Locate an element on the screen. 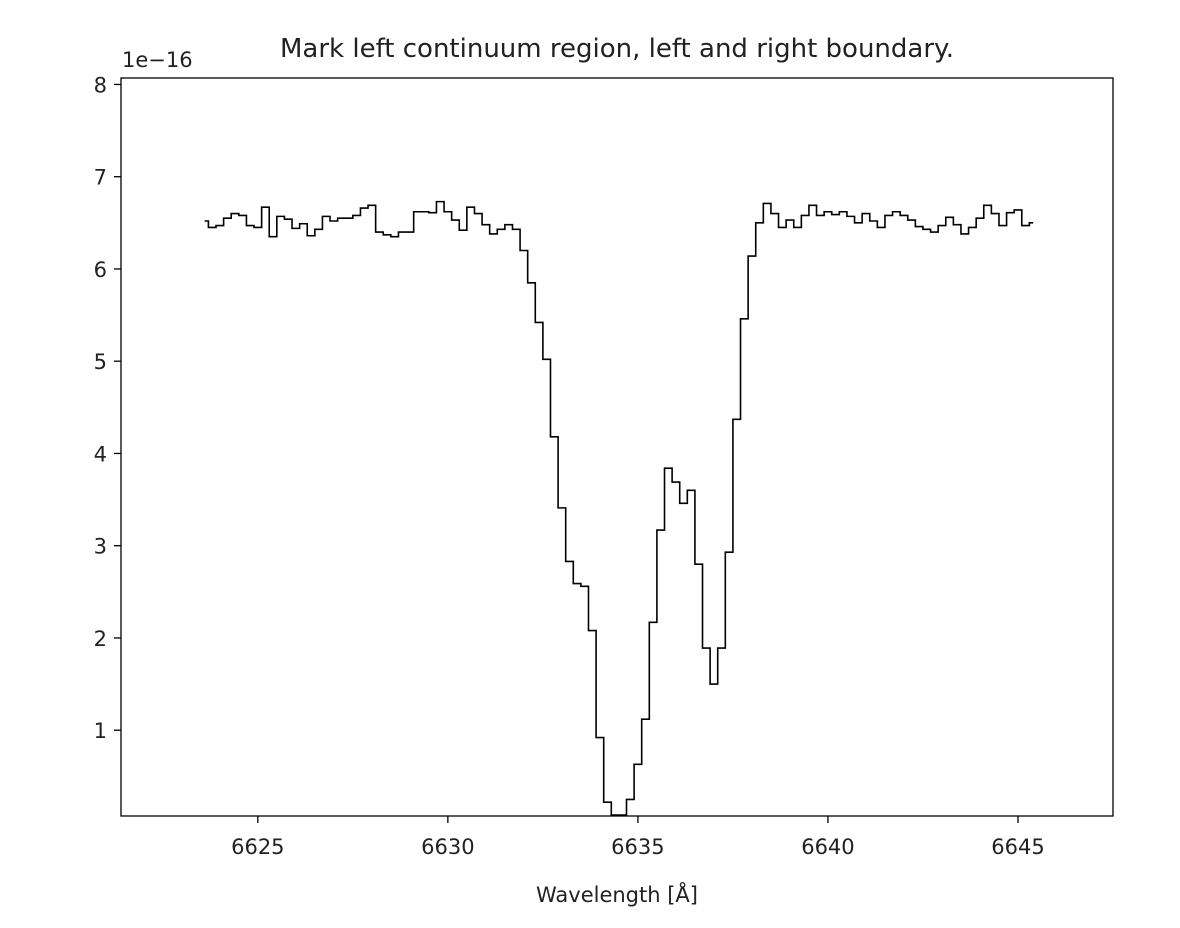  x-axis: 6625 6630 6635 6640 6645 is located at coordinates (638, 837).